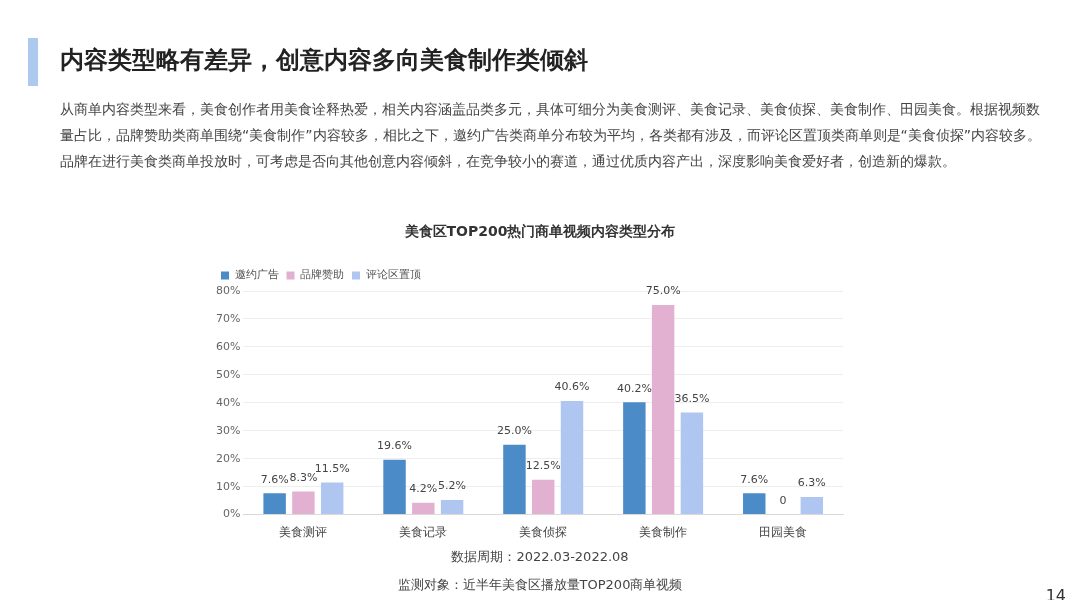  I want to click on text: 数据周期：2022.03-2022.08, so click(540, 557).